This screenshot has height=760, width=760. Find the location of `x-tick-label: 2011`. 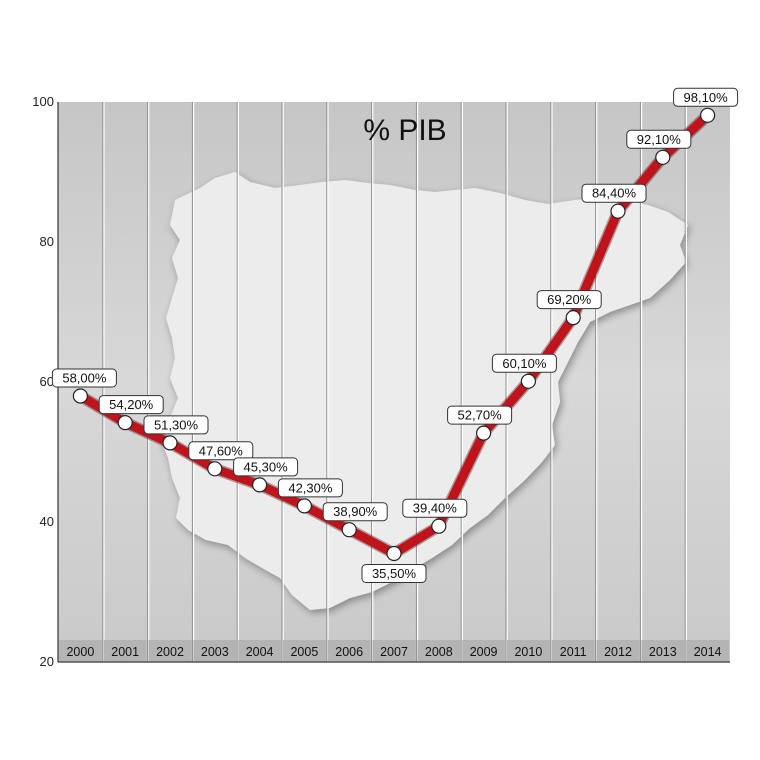

x-tick-label: 2011 is located at coordinates (573, 652).